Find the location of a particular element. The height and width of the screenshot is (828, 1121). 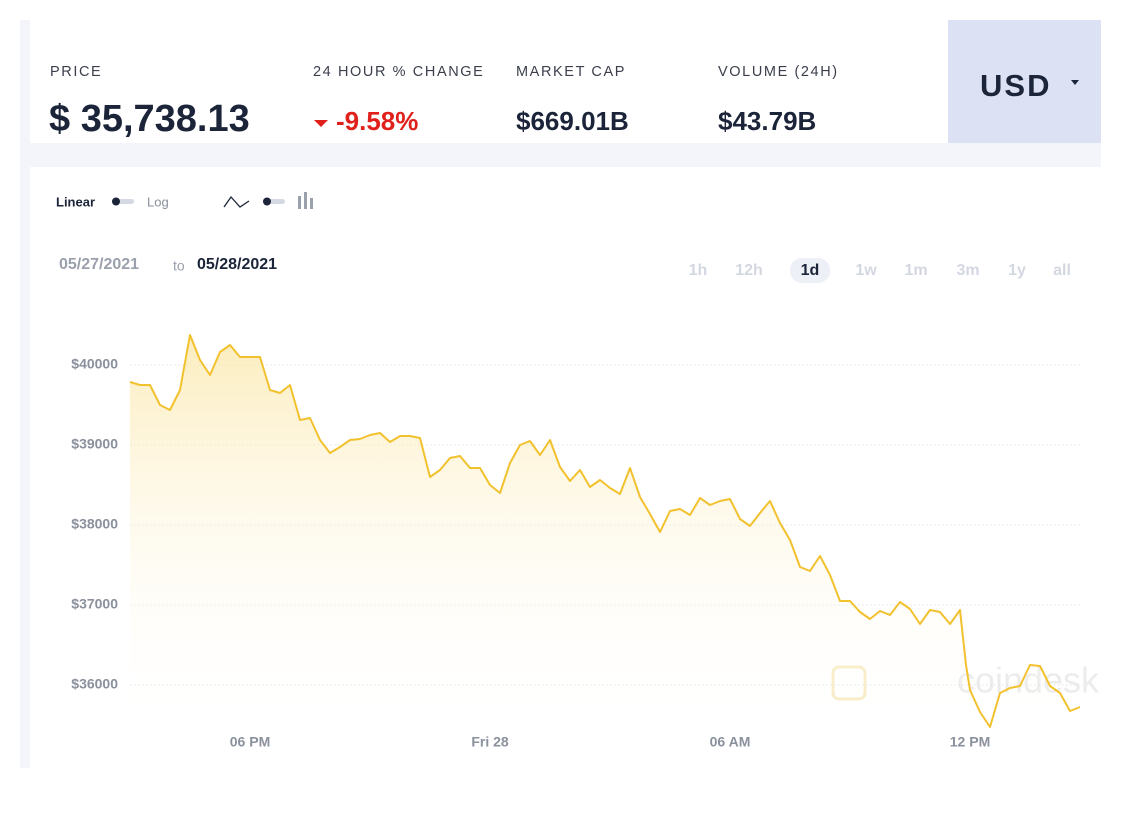

stat-label: MARKET CAP is located at coordinates (571, 72).